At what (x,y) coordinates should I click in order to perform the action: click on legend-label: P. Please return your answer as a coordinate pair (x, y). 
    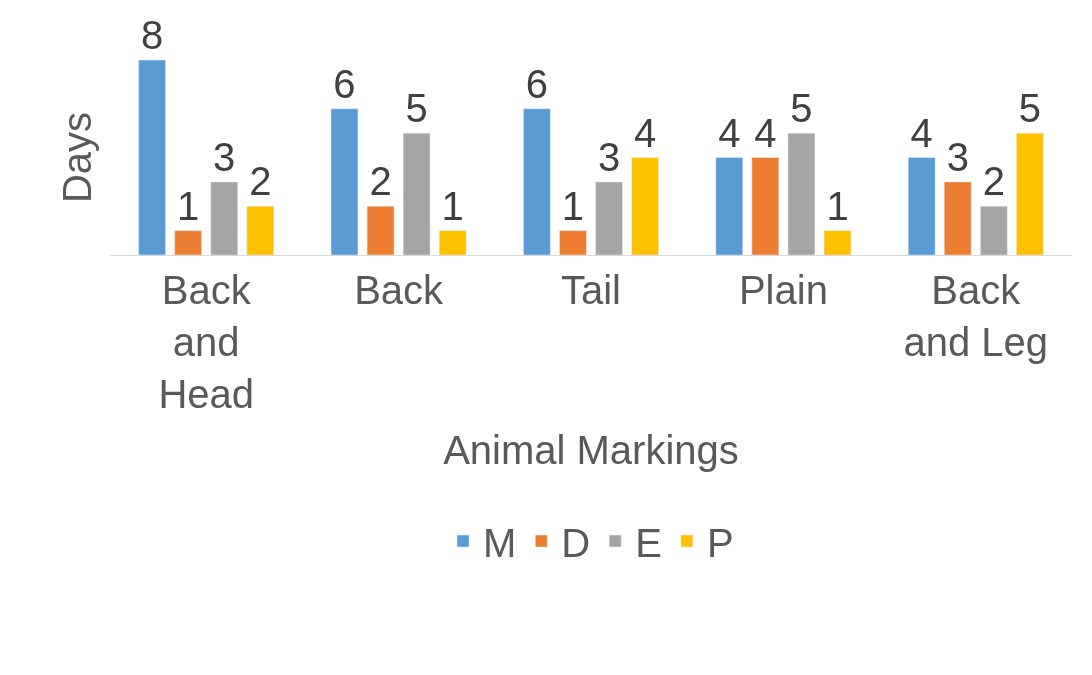
    Looking at the image, I should click on (720, 542).